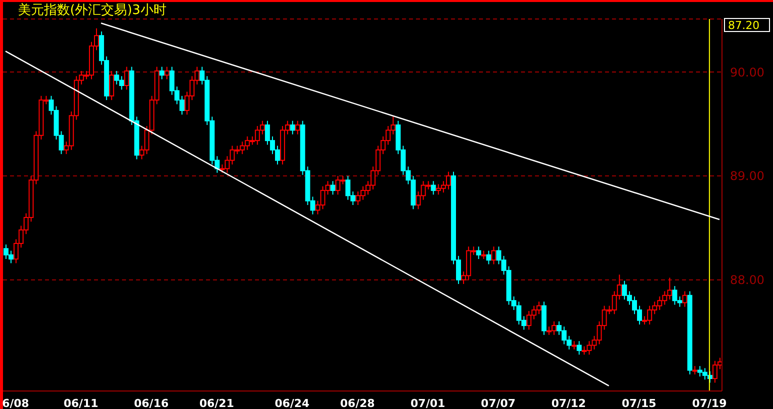  What do you see at coordinates (747, 25) in the screenshot?
I see `text: 87.20` at bounding box center [747, 25].